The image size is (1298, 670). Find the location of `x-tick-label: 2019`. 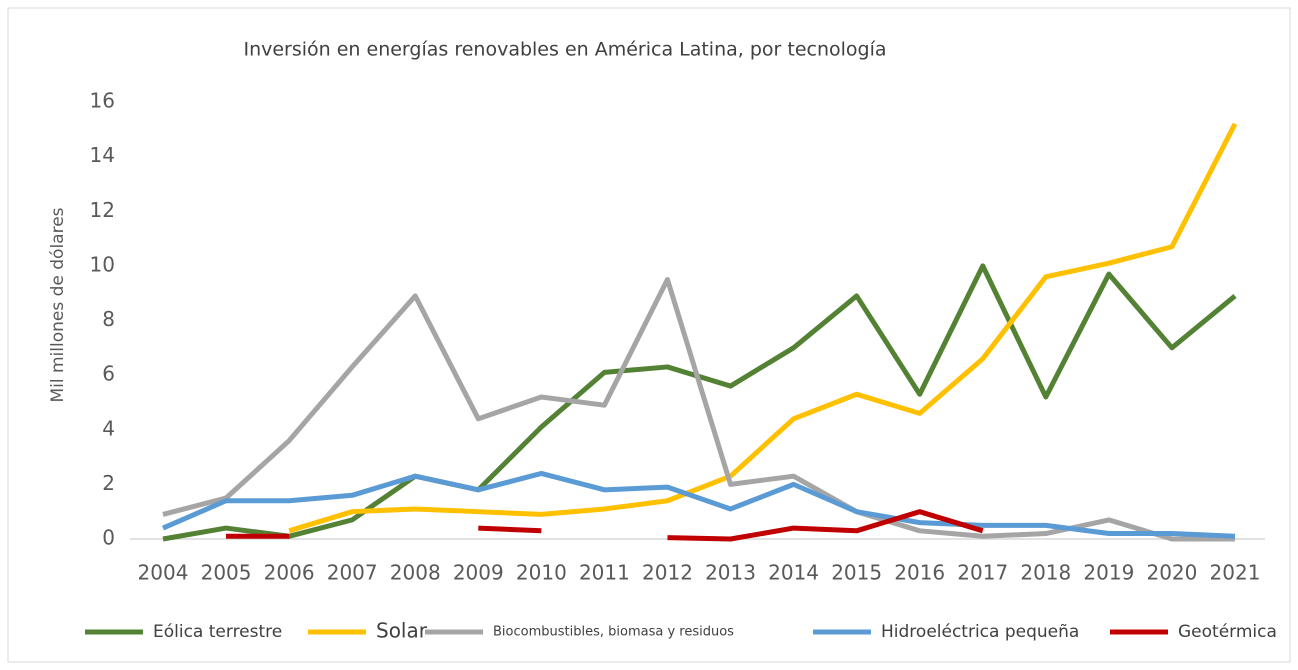

x-tick-label: 2019 is located at coordinates (1108, 573).